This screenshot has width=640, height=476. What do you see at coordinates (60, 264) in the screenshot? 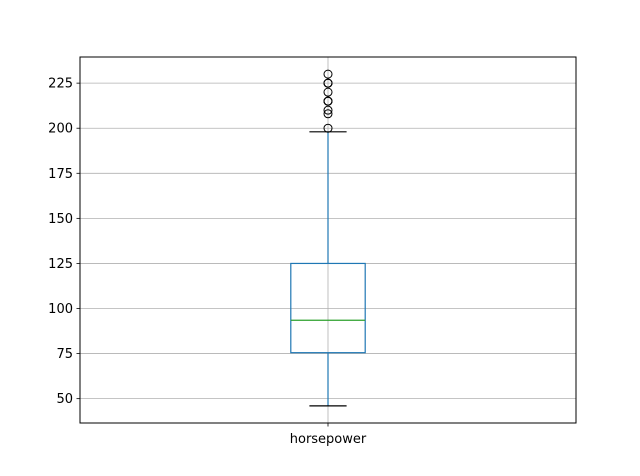
I see `y-tick-label: 125` at bounding box center [60, 264].